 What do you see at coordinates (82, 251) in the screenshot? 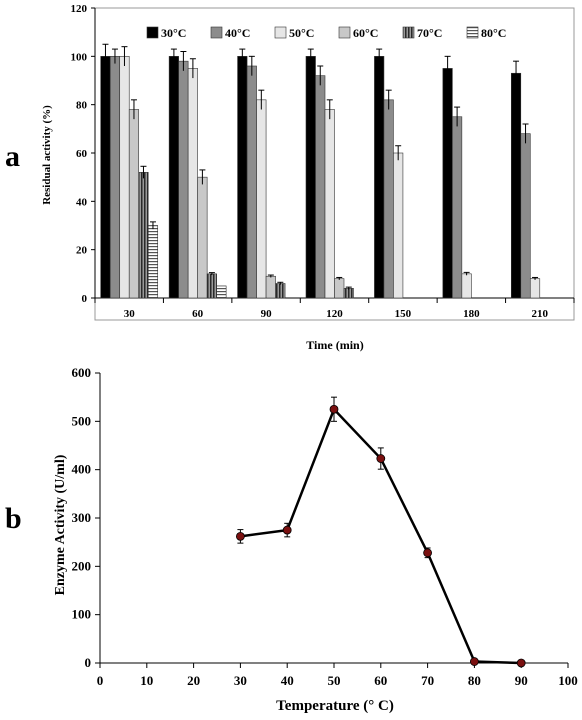
I see `y-tick-label: 20` at bounding box center [82, 251].